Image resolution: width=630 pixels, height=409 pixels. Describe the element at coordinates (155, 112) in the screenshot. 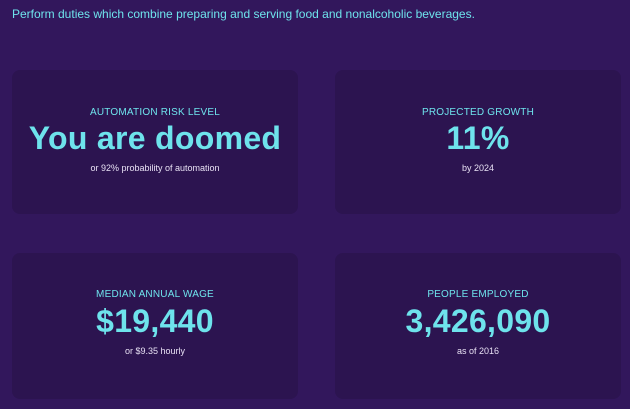

I see `automation-risk-label: AUTOMATION RISK LEVEL` at that location.